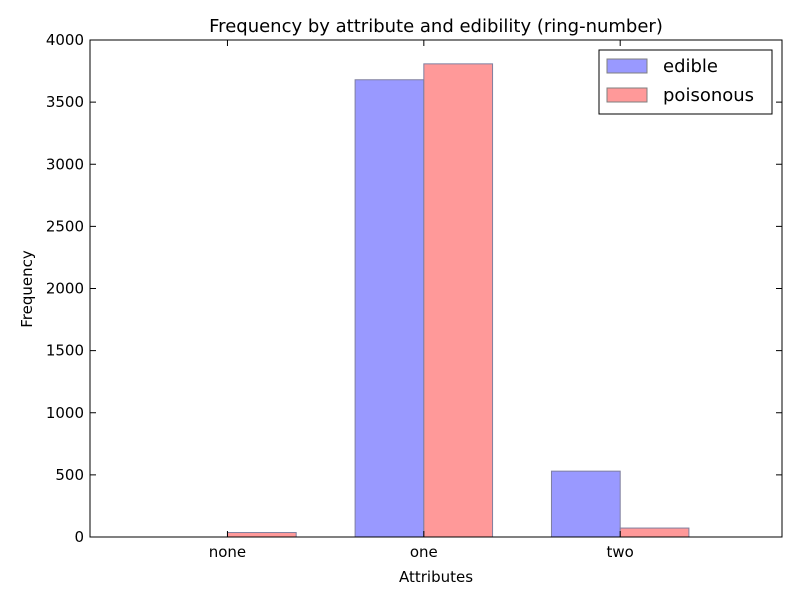  I want to click on bar-poisonous-two, so click(654, 532).